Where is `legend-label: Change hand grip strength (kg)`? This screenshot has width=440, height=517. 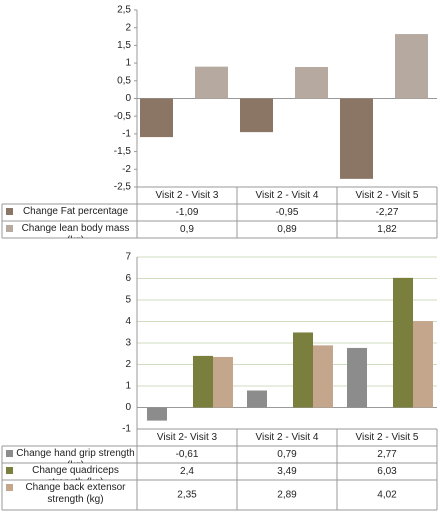 legend-label: Change hand grip strength (kg) is located at coordinates (75, 455).